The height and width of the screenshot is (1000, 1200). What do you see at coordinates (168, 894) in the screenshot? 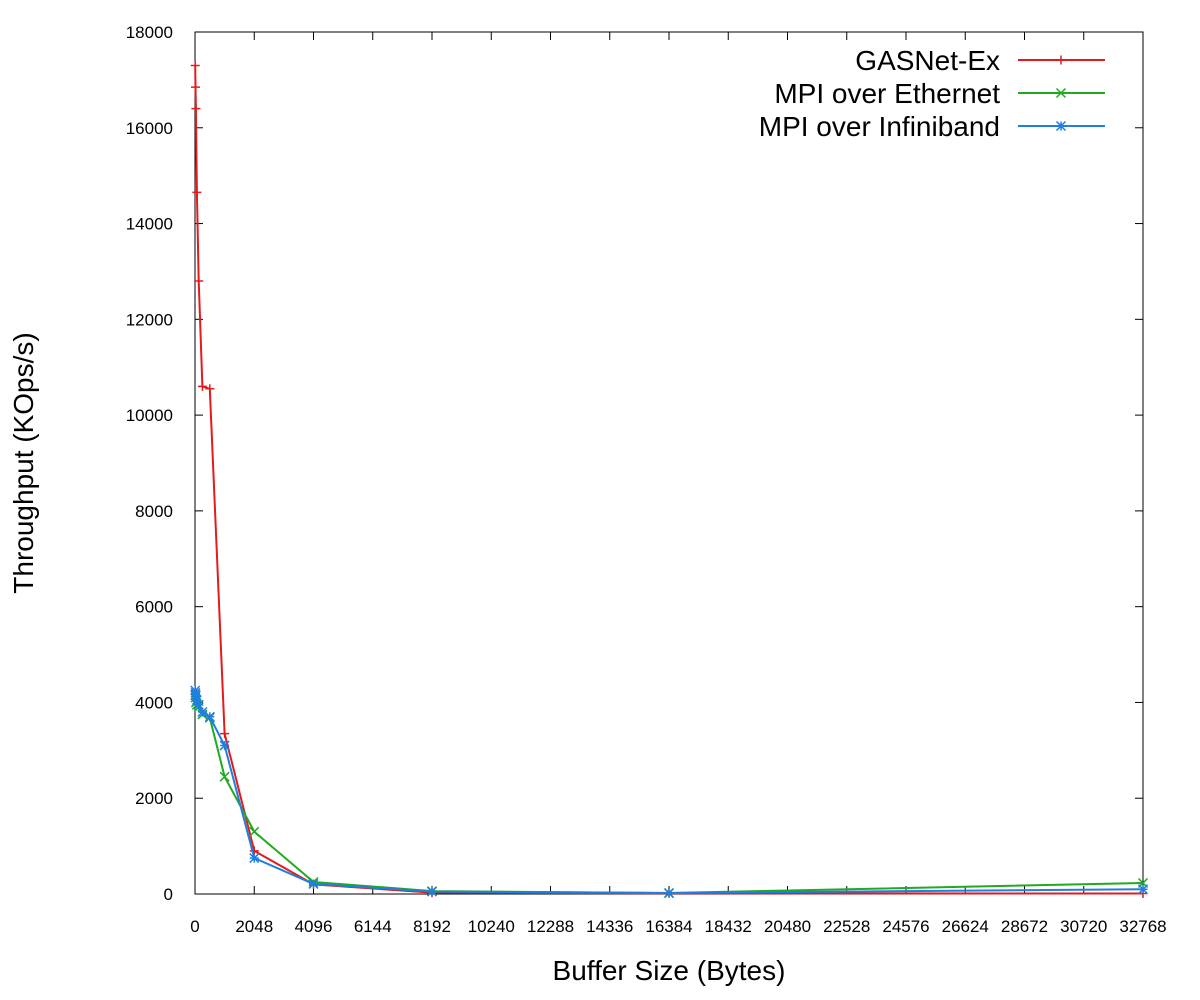
I see `y-tick-label: 0` at bounding box center [168, 894].